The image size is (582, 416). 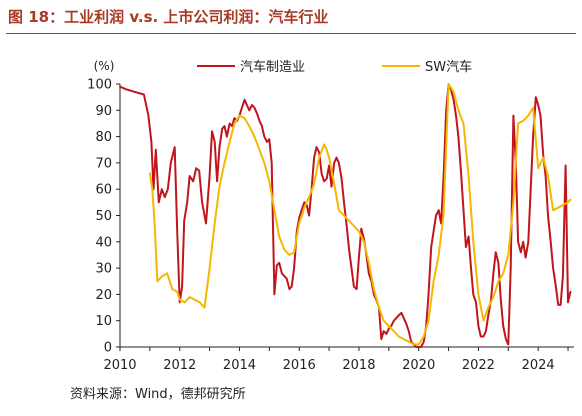 What do you see at coordinates (358, 365) in the screenshot?
I see `x-tick-label: 2018` at bounding box center [358, 365].